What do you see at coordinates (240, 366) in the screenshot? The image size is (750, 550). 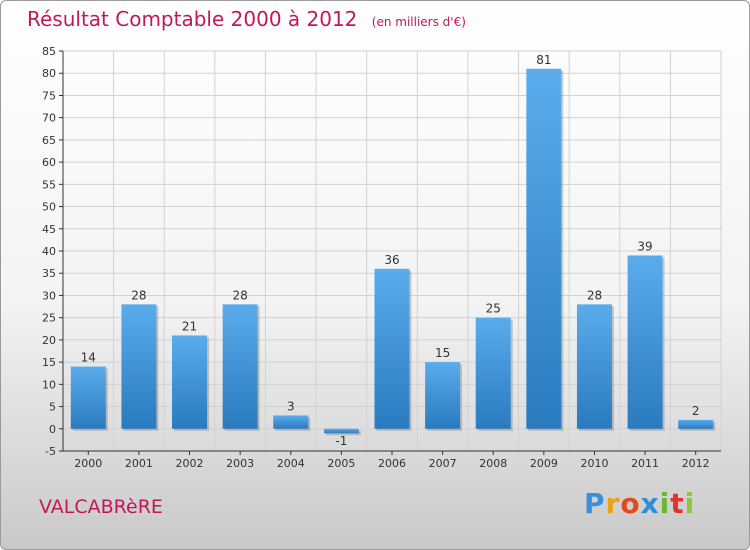 I see `bar-2003` at bounding box center [240, 366].